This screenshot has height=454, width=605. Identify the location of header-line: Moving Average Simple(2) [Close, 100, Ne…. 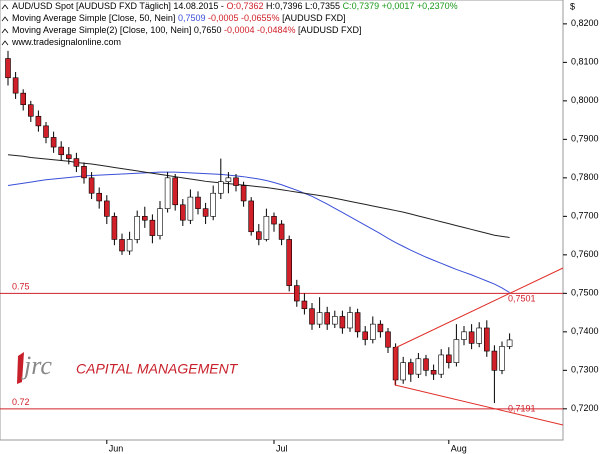
(187, 30).